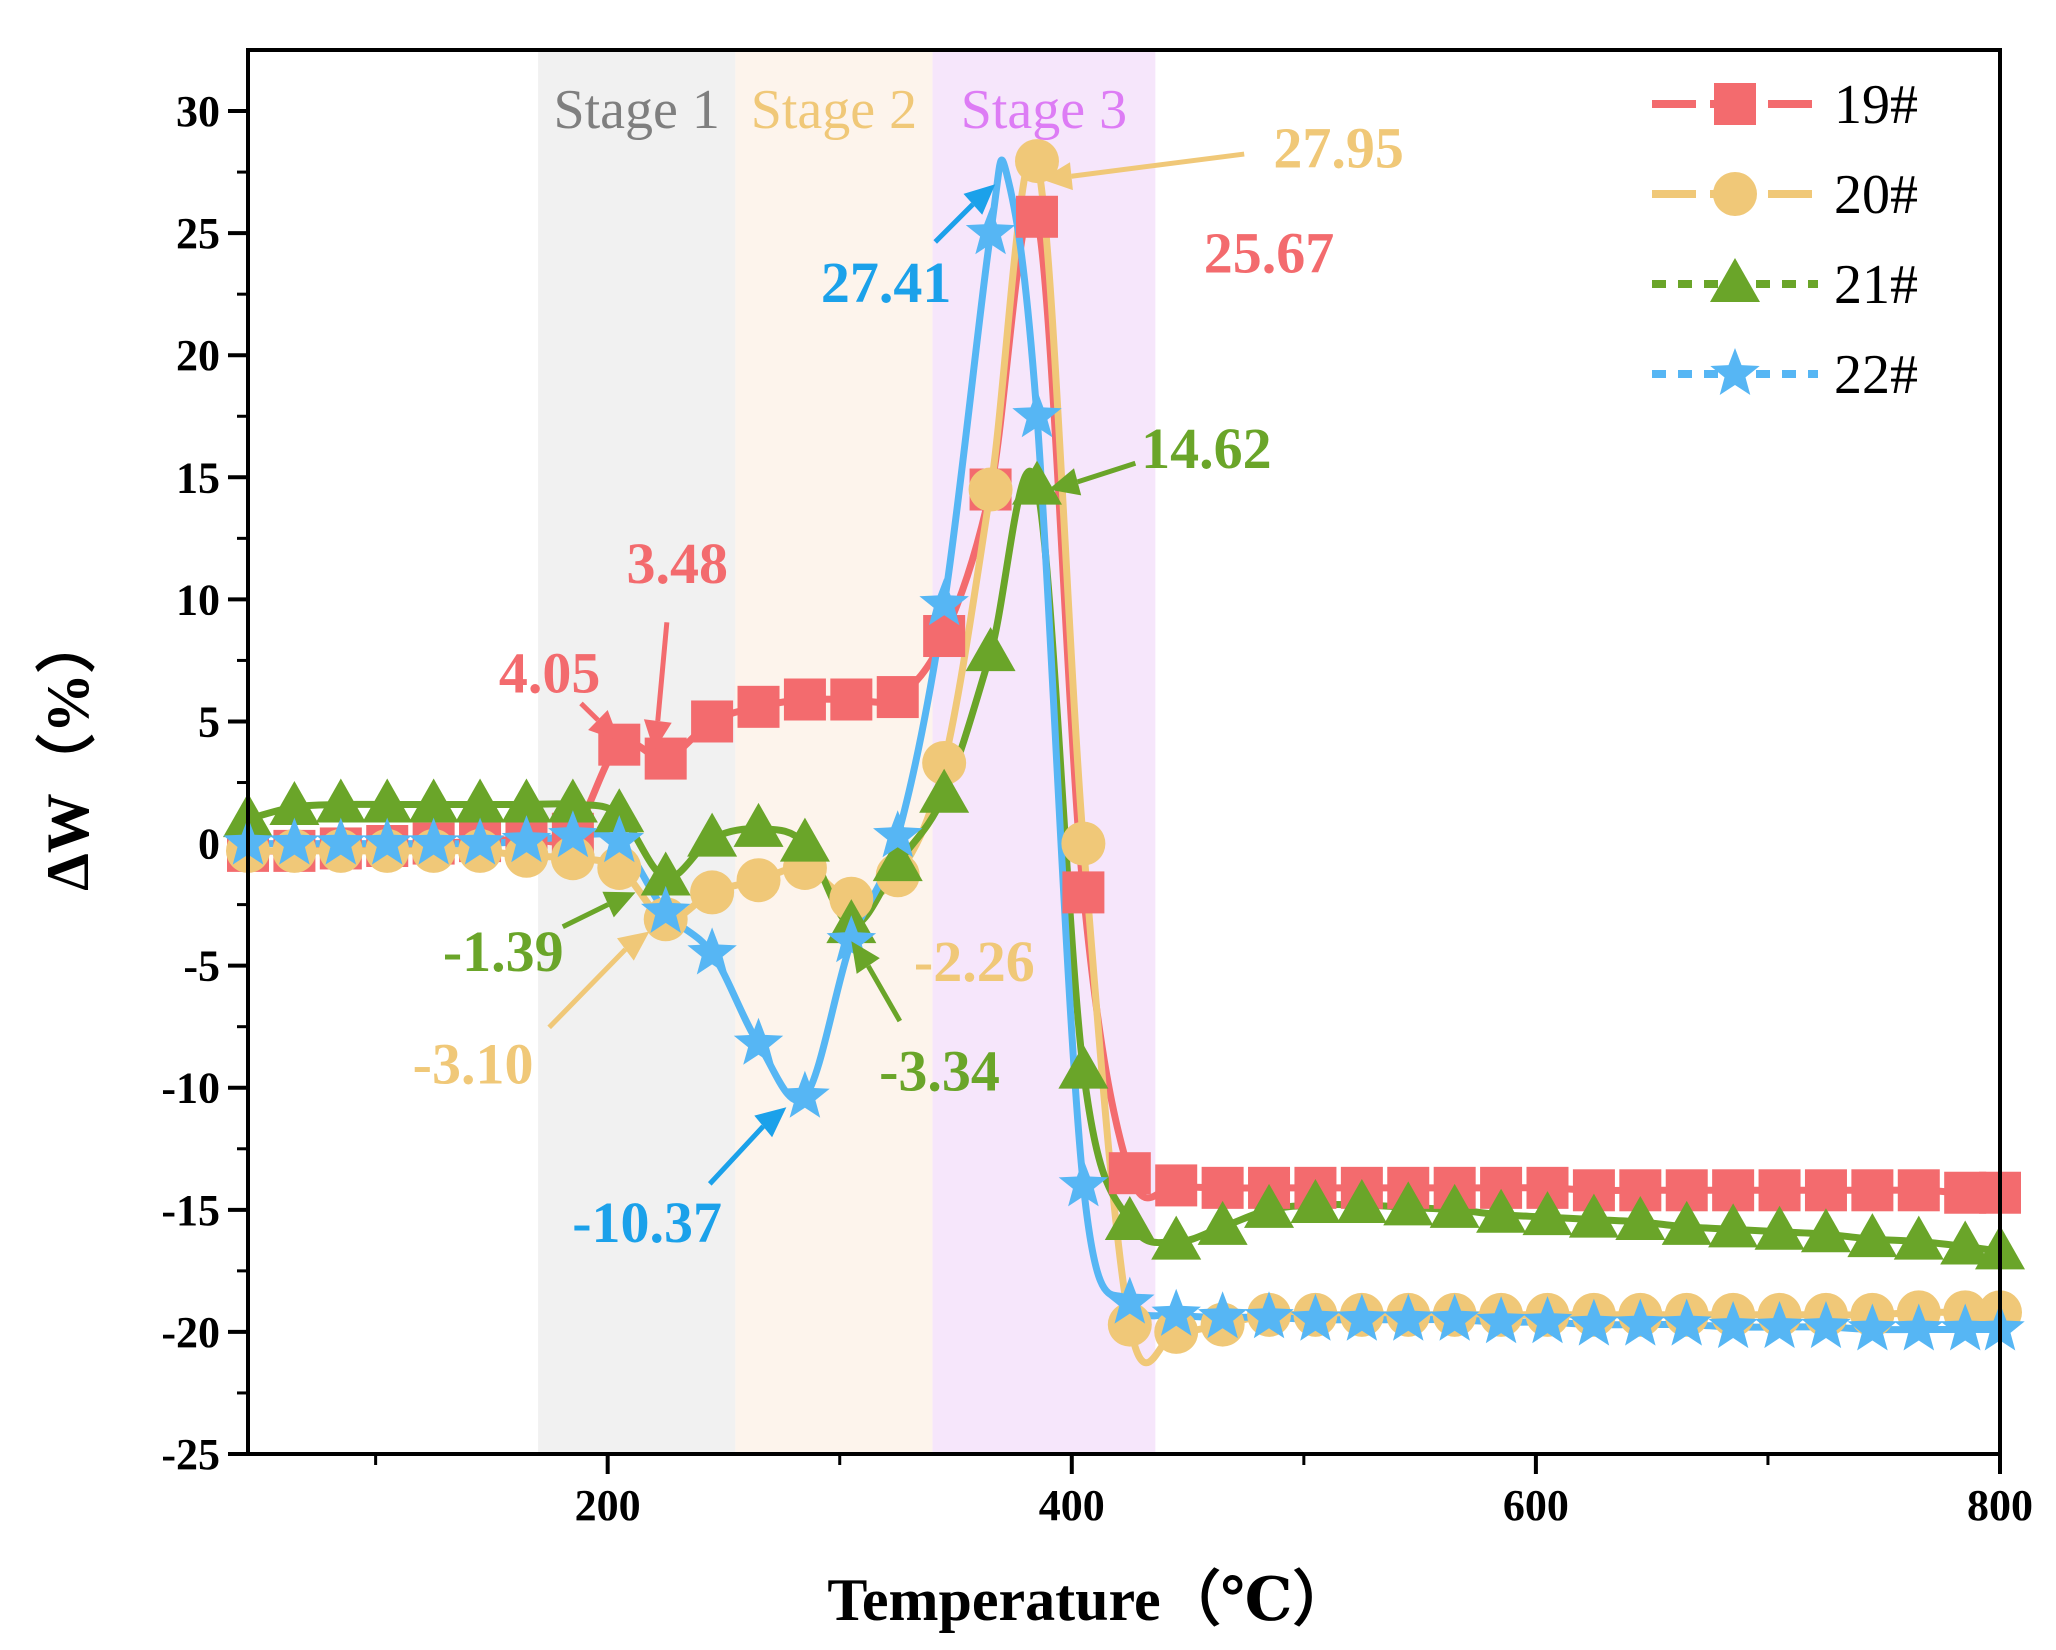 The image size is (2056, 1650). I want to click on y-tick-label: 20, so click(198, 355).